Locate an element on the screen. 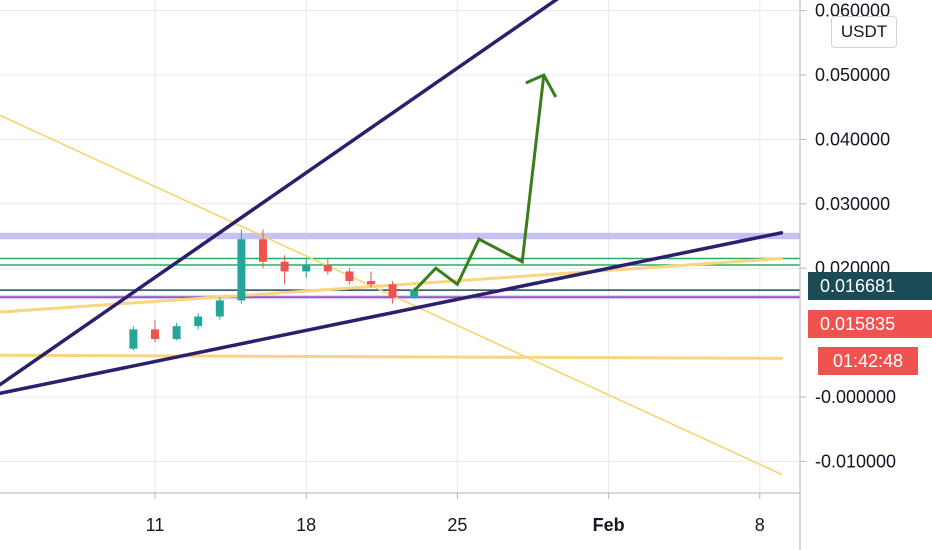 This screenshot has height=550, width=932. candles is located at coordinates (274, 290).